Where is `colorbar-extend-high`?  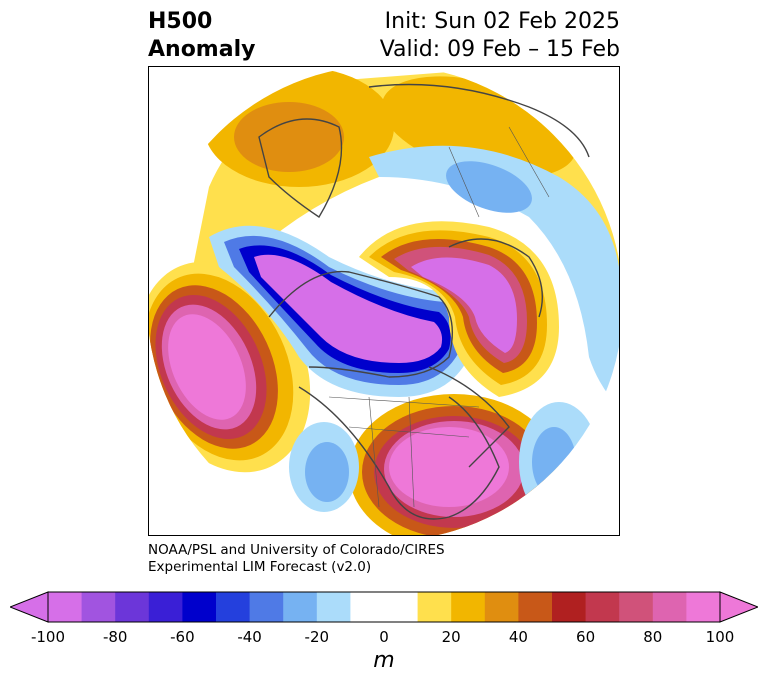
colorbar-extend-high is located at coordinates (738, 607).